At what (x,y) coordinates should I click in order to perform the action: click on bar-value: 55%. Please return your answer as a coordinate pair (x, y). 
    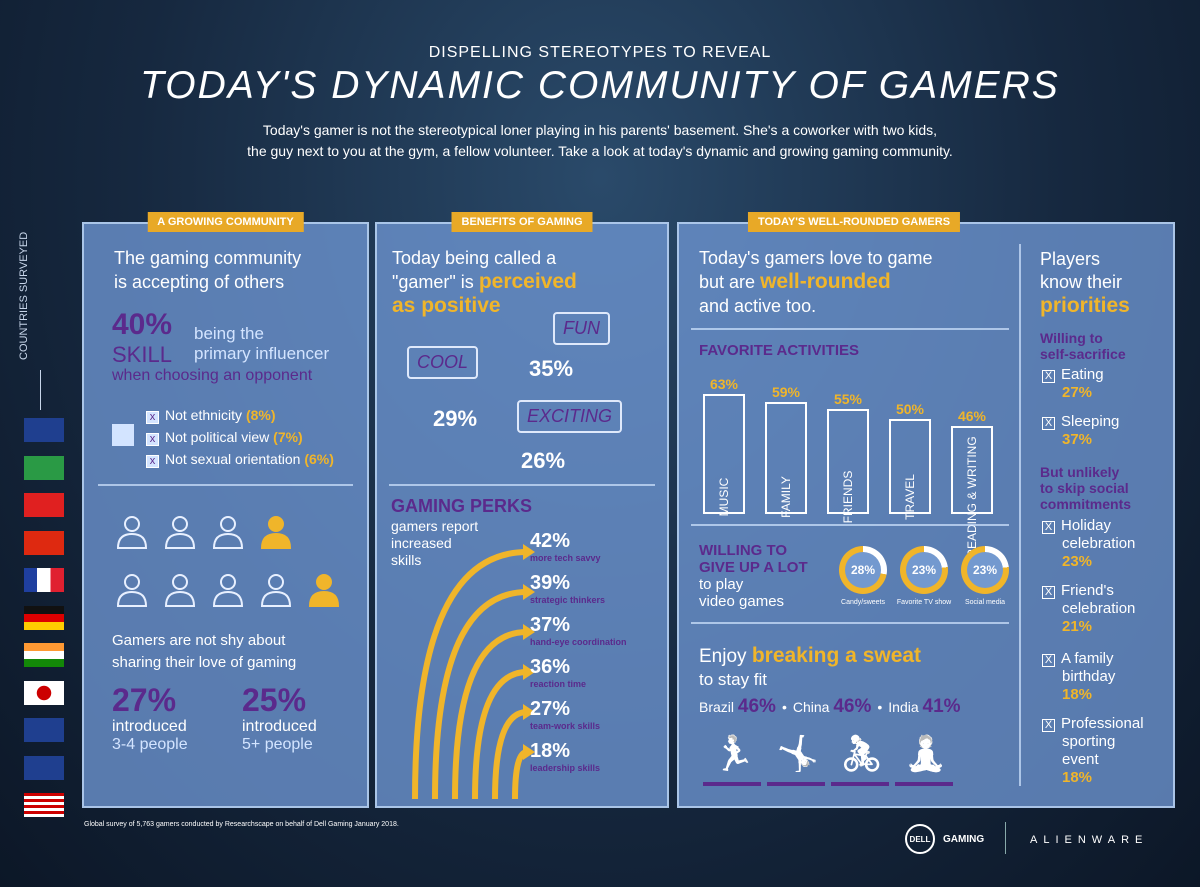
    Looking at the image, I should click on (848, 399).